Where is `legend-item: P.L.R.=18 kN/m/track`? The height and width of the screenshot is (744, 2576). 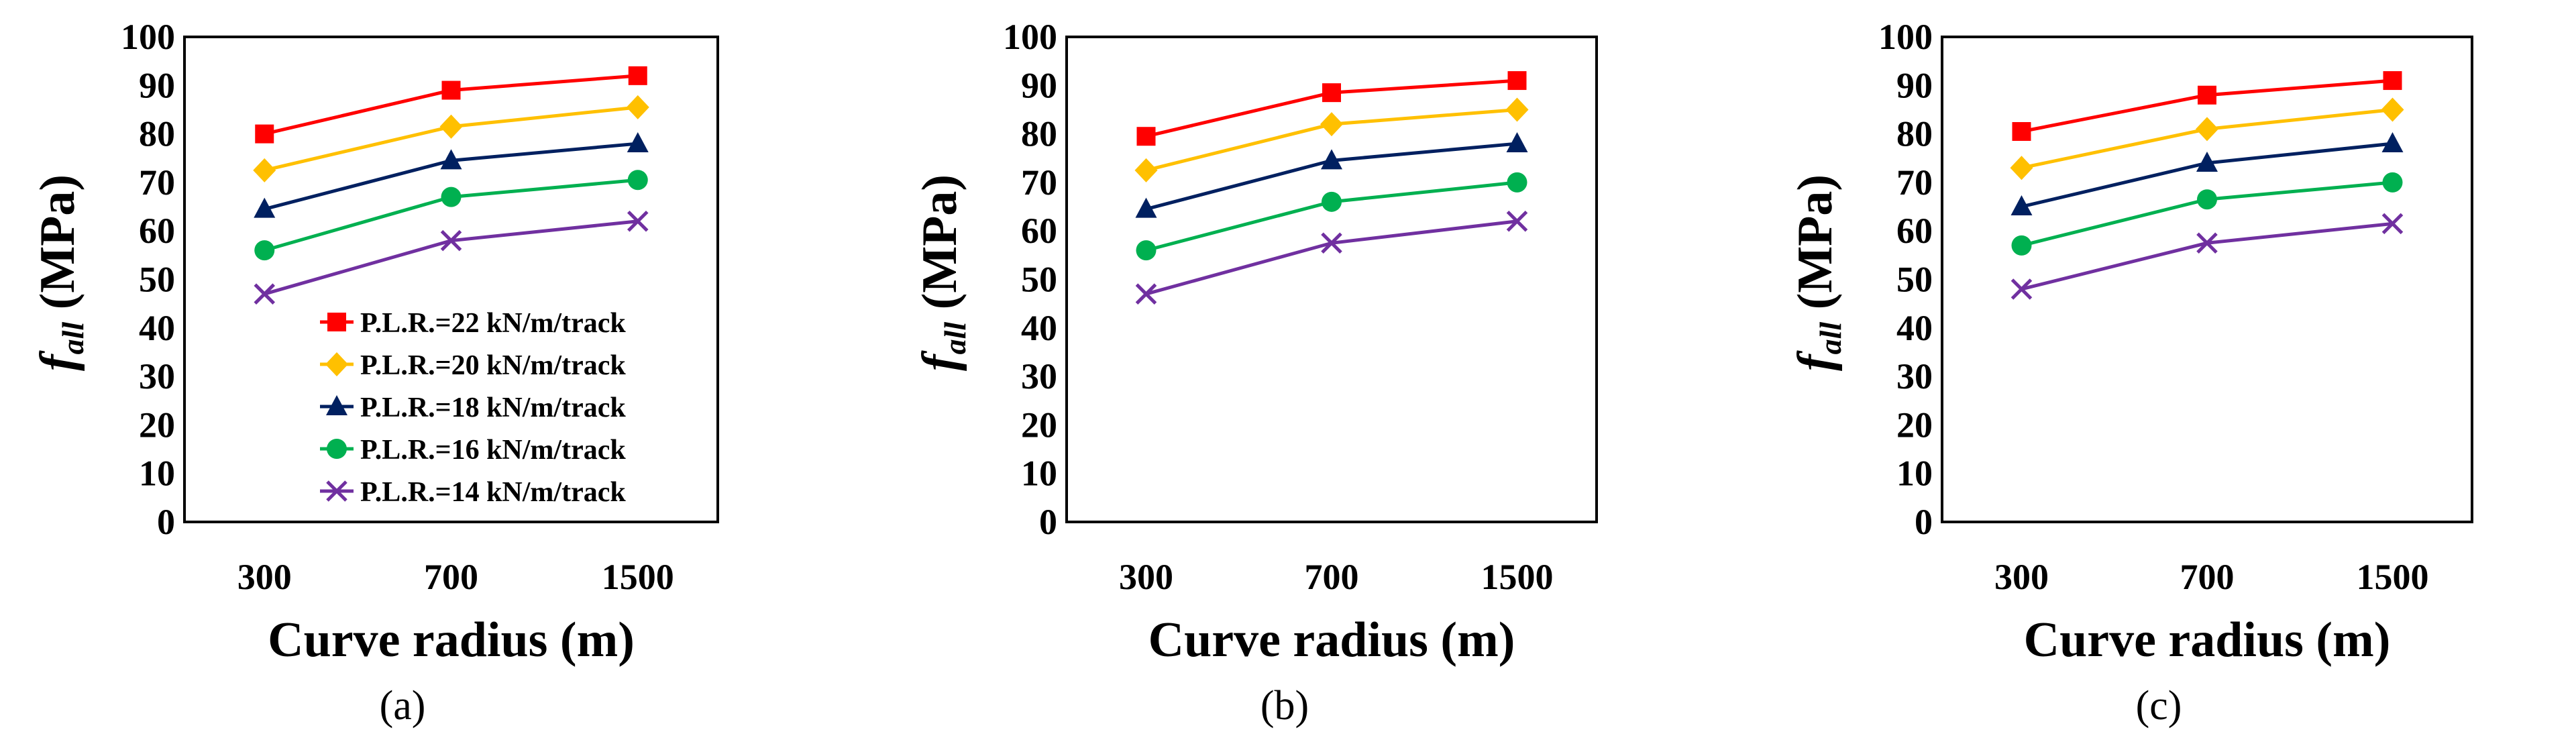 legend-item: P.L.R.=18 kN/m/track is located at coordinates (473, 407).